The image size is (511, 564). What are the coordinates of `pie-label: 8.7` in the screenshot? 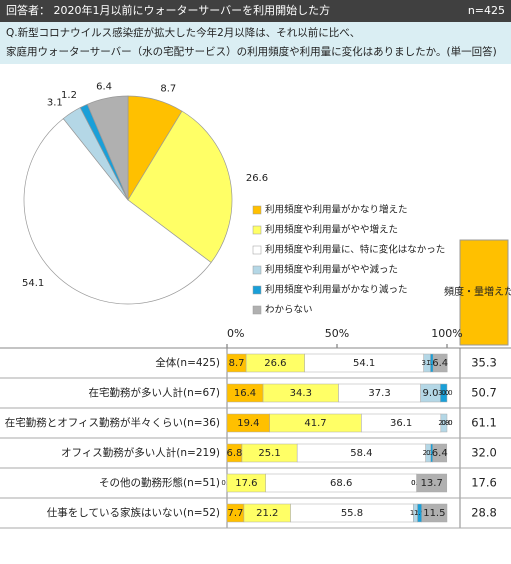 It's located at (168, 88).